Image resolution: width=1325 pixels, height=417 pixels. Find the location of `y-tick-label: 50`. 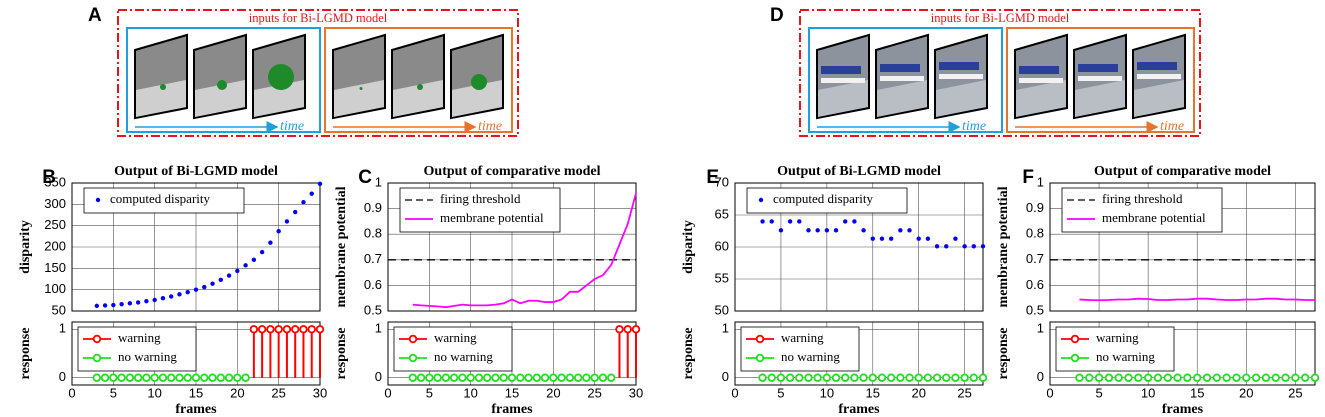

y-tick-label: 50 is located at coordinates (722, 309).